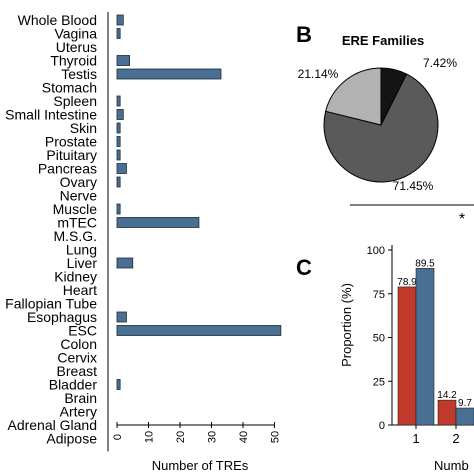 The width and height of the screenshot is (474, 474). What do you see at coordinates (407, 282) in the screenshot?
I see `bar-data-label: 78.9` at bounding box center [407, 282].